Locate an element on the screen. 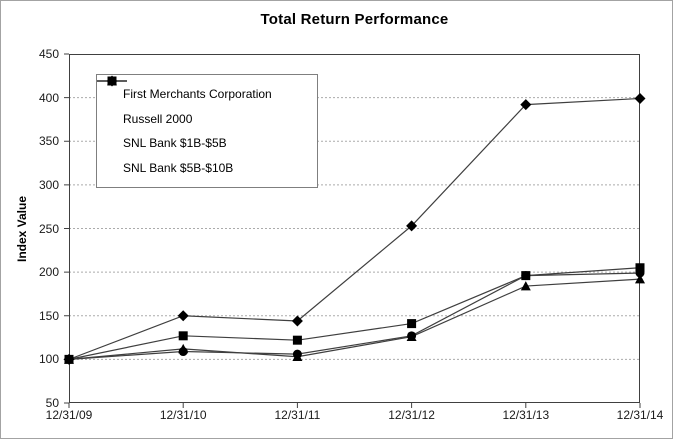 The width and height of the screenshot is (673, 439). x-tick-label: 12/31/13 is located at coordinates (526, 415).